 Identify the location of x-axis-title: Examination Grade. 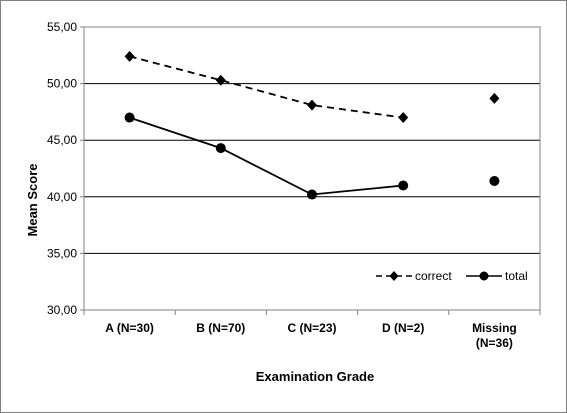
(315, 376).